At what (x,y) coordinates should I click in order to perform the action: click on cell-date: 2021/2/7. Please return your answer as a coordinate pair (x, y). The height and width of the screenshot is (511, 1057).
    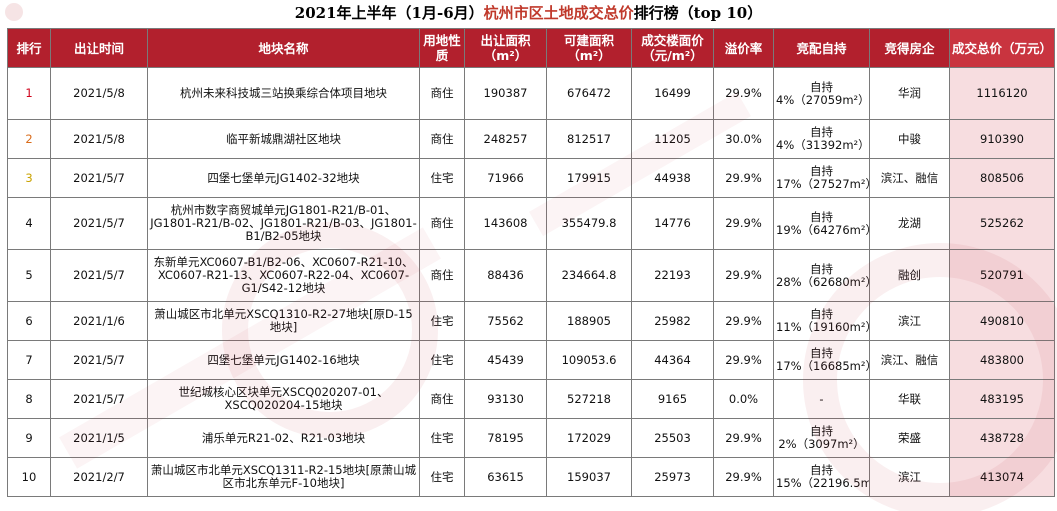
    Looking at the image, I should click on (99, 477).